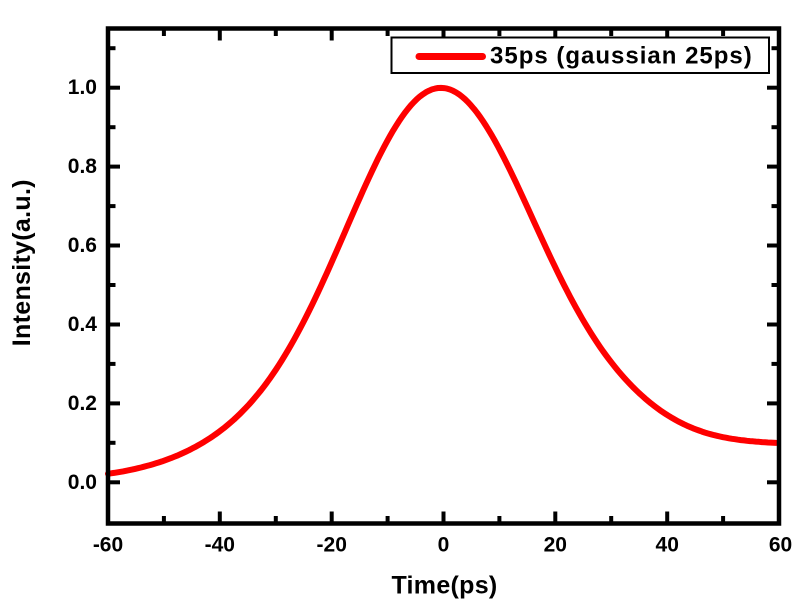 This screenshot has height=606, width=800. Describe the element at coordinates (108, 544) in the screenshot. I see `svg-text: -60` at that location.